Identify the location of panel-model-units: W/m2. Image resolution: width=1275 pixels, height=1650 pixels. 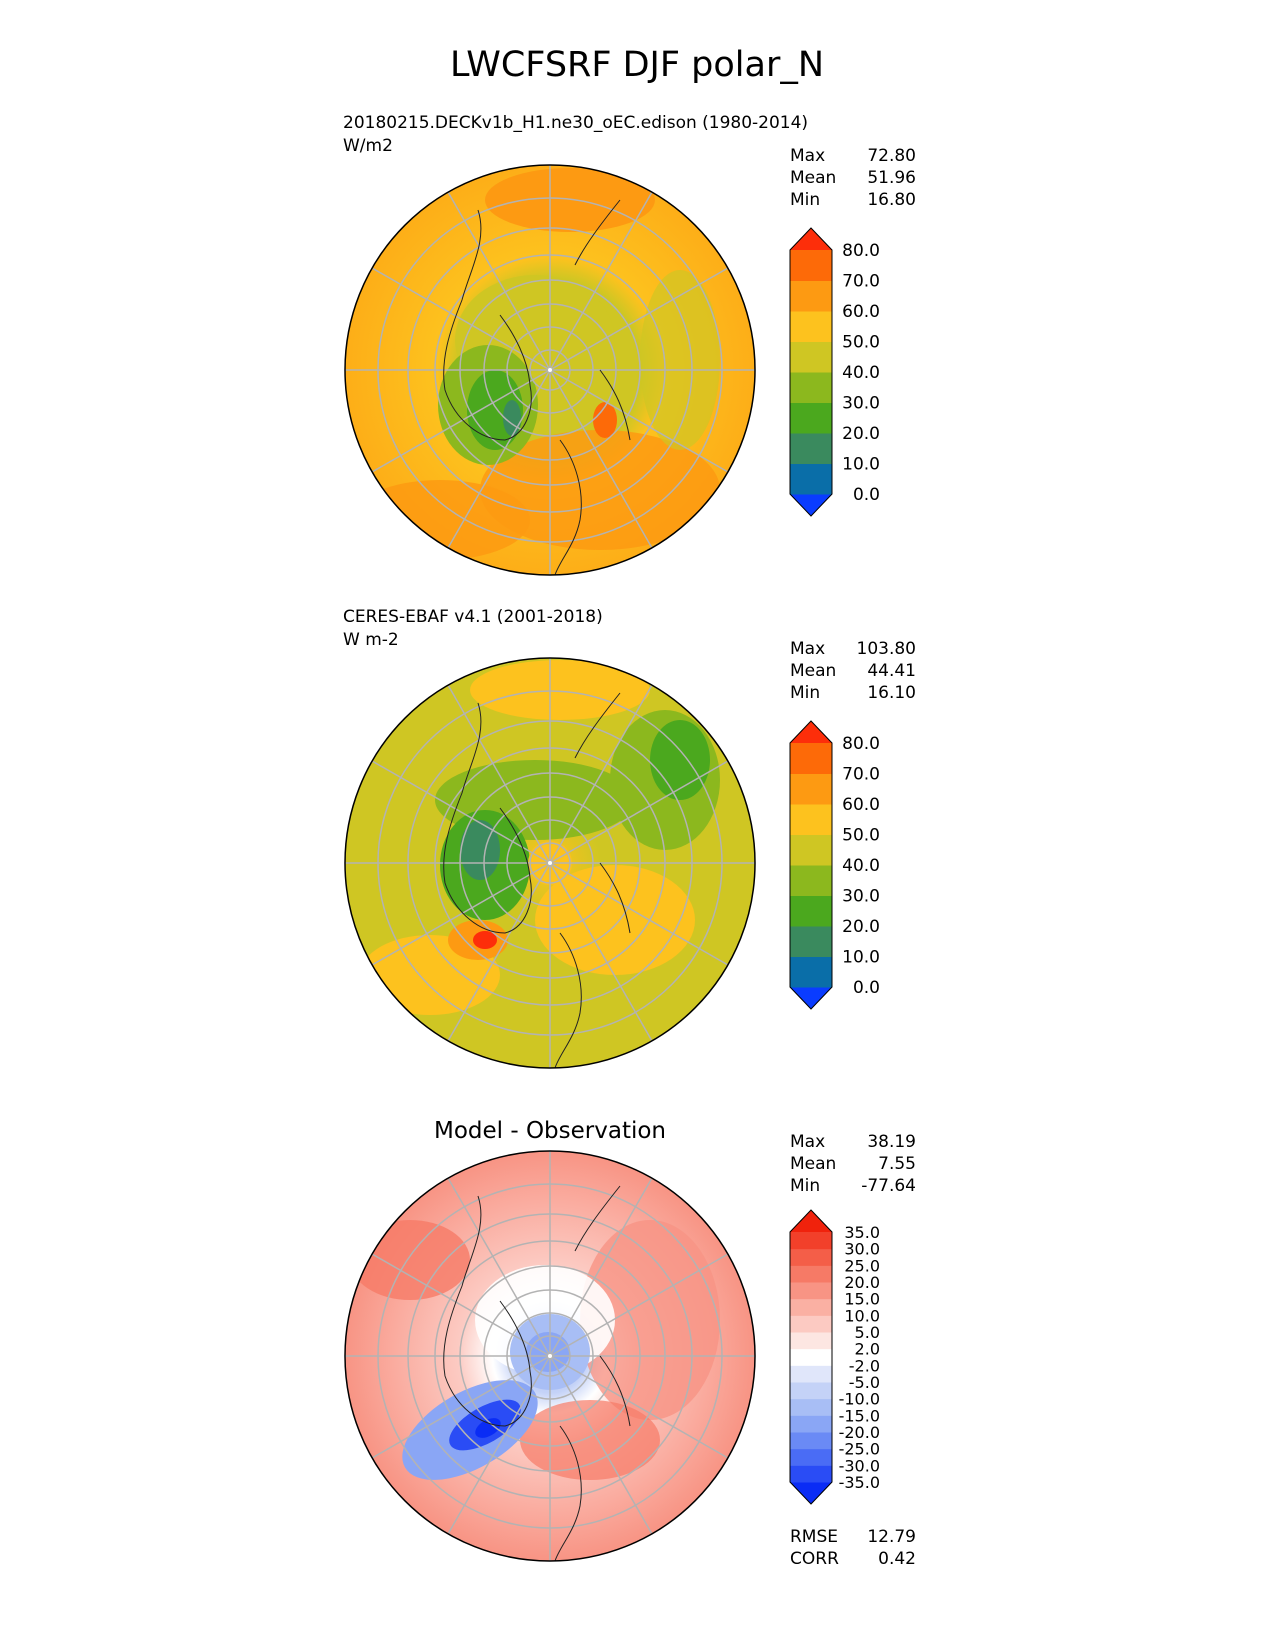
(368, 146).